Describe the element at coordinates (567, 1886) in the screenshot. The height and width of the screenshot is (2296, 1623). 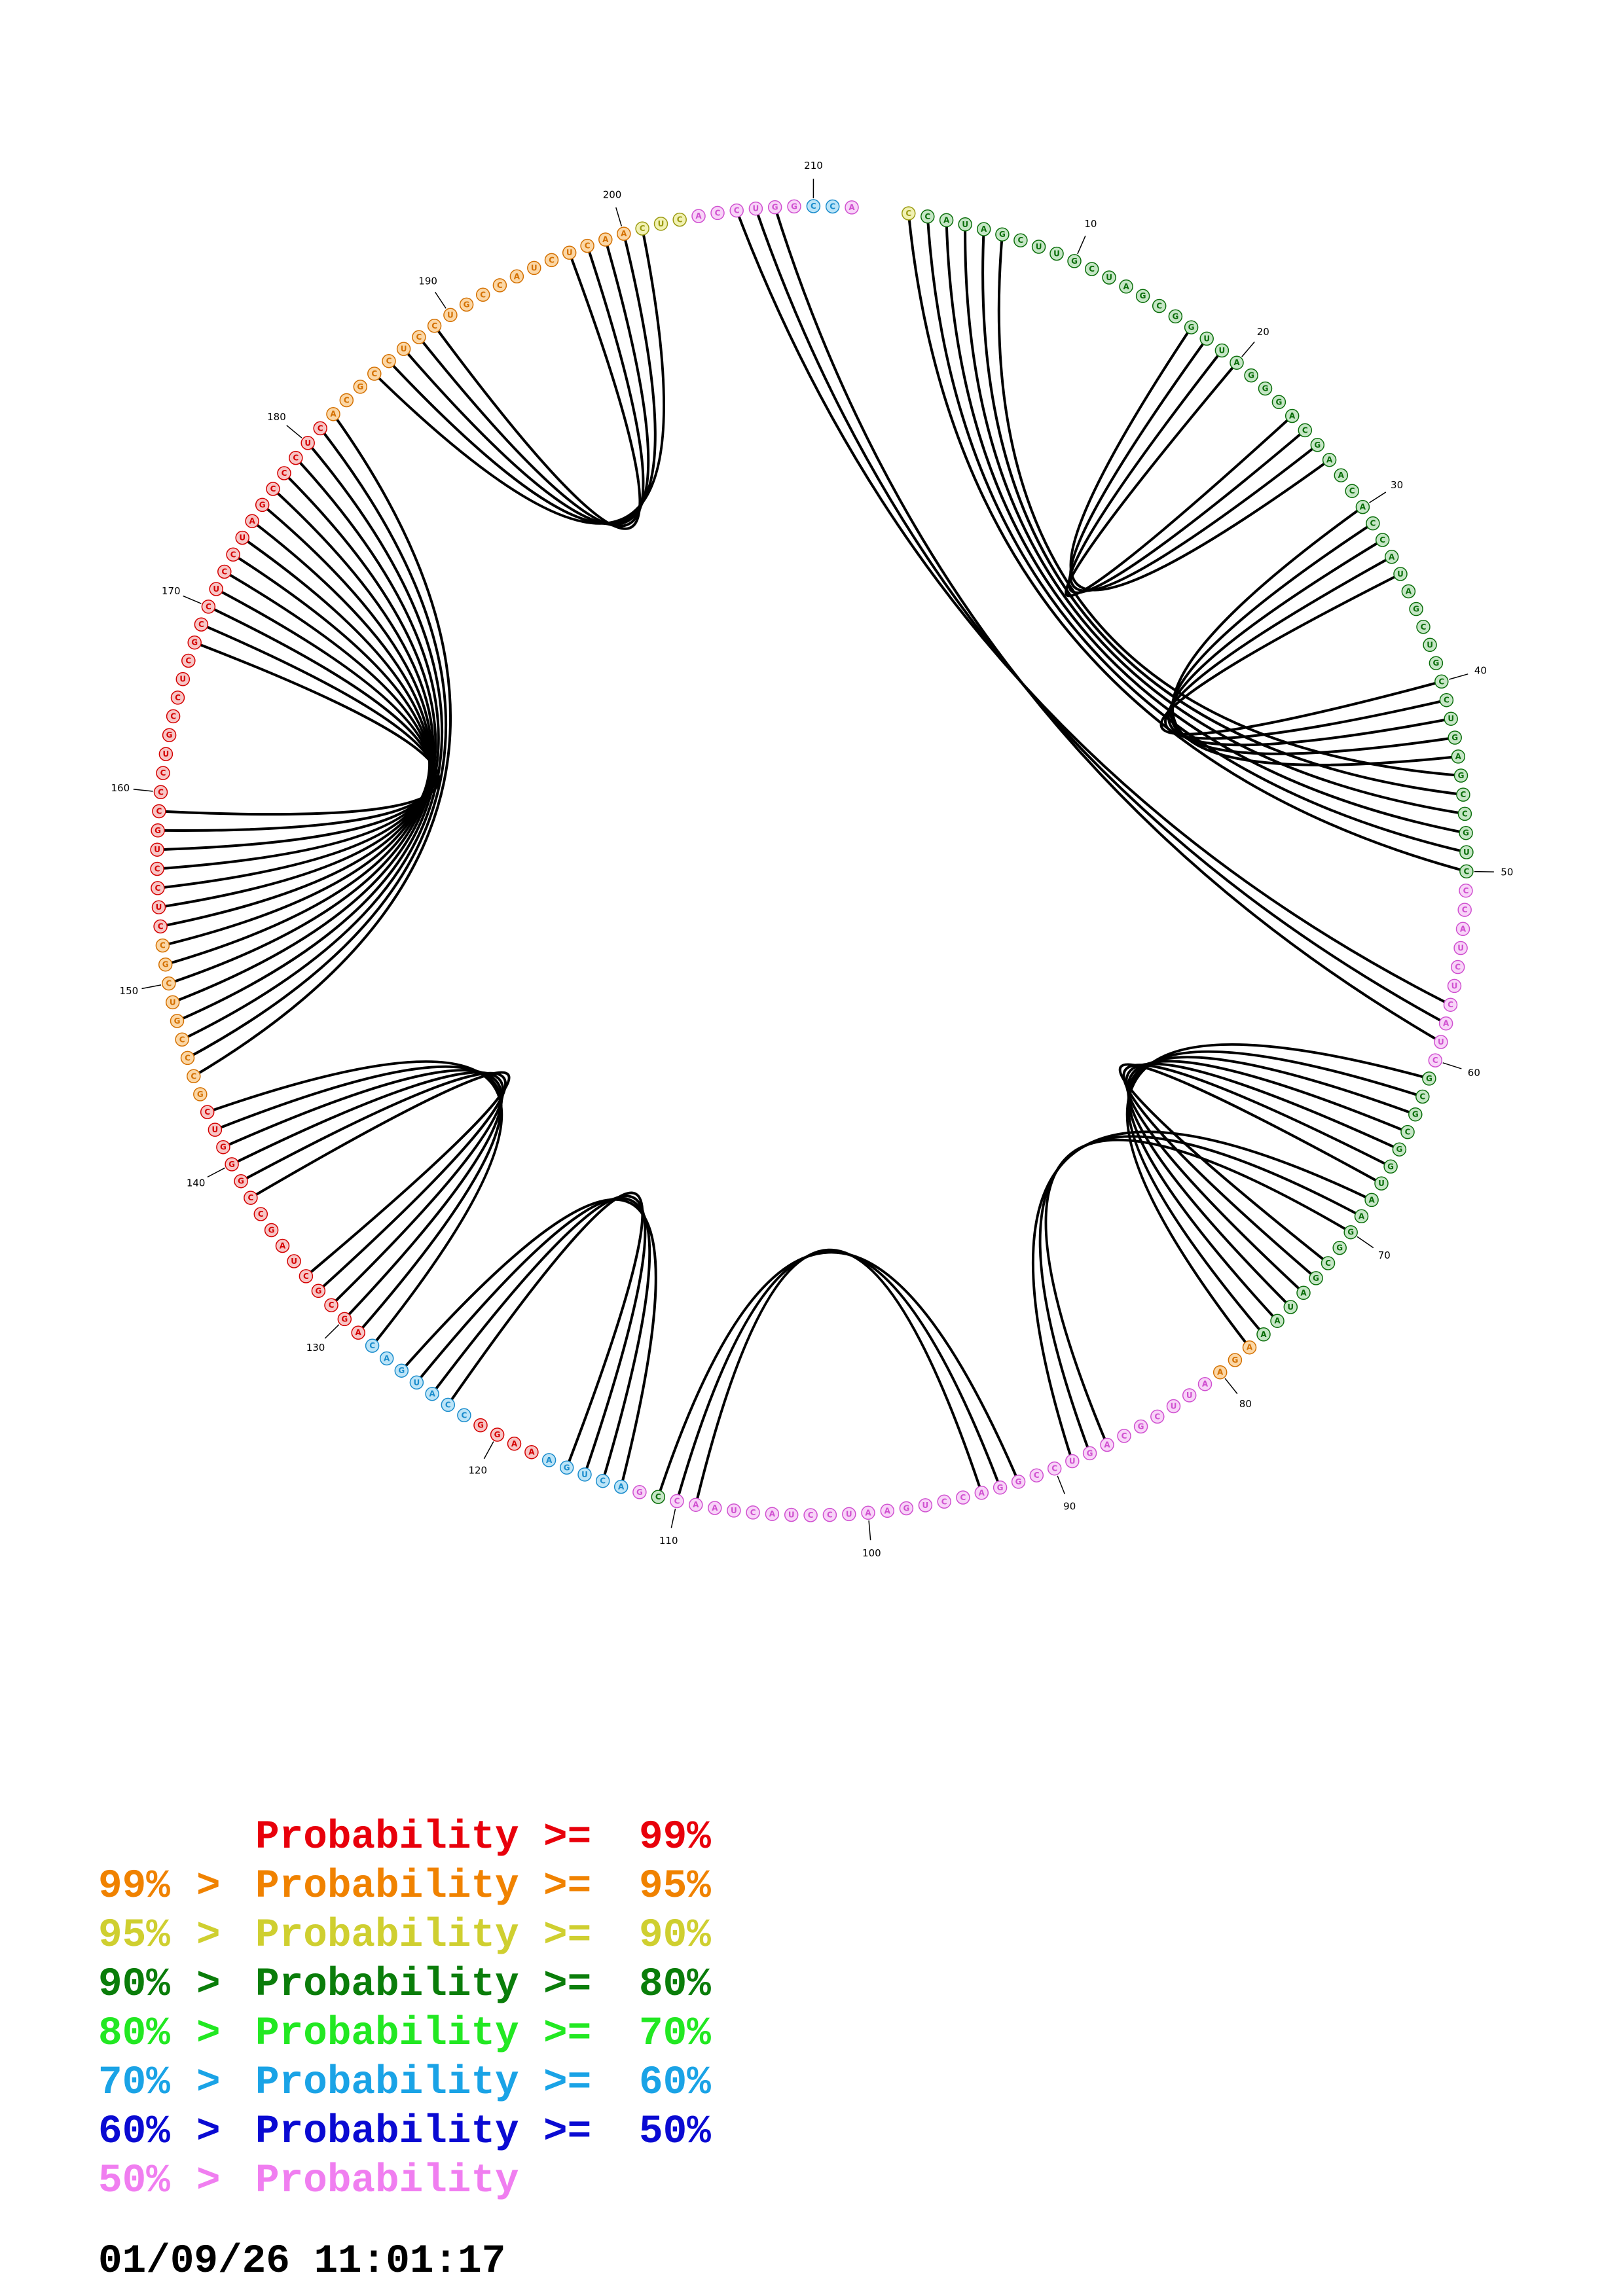
I see `legend-ge-symbol: >=` at that location.